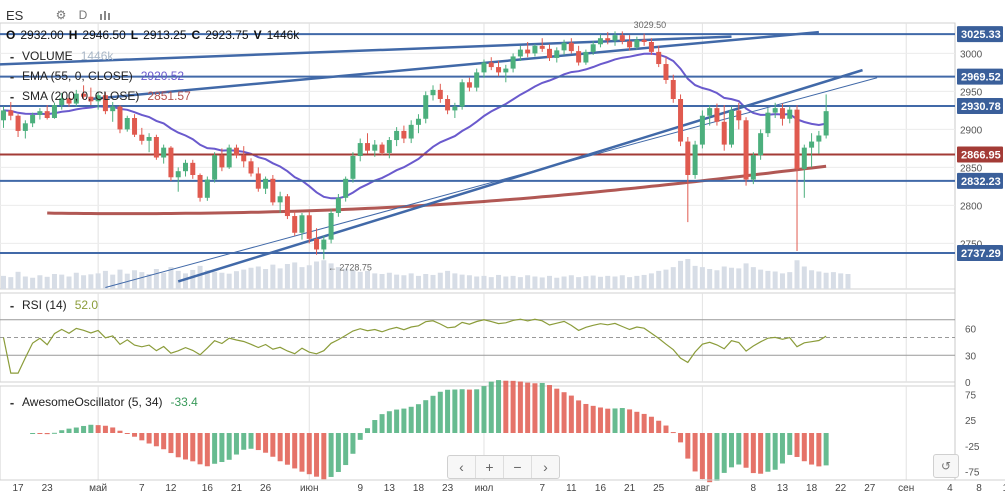  What do you see at coordinates (52, 305) in the screenshot?
I see `legend-rsi: - RSI (14) 52.0` at bounding box center [52, 305].